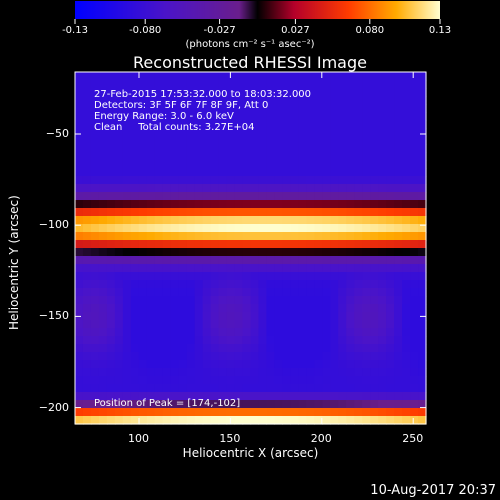 Image resolution: width=500 pixels, height=500 pixels. I want to click on x-tick-label: 100, so click(138, 438).